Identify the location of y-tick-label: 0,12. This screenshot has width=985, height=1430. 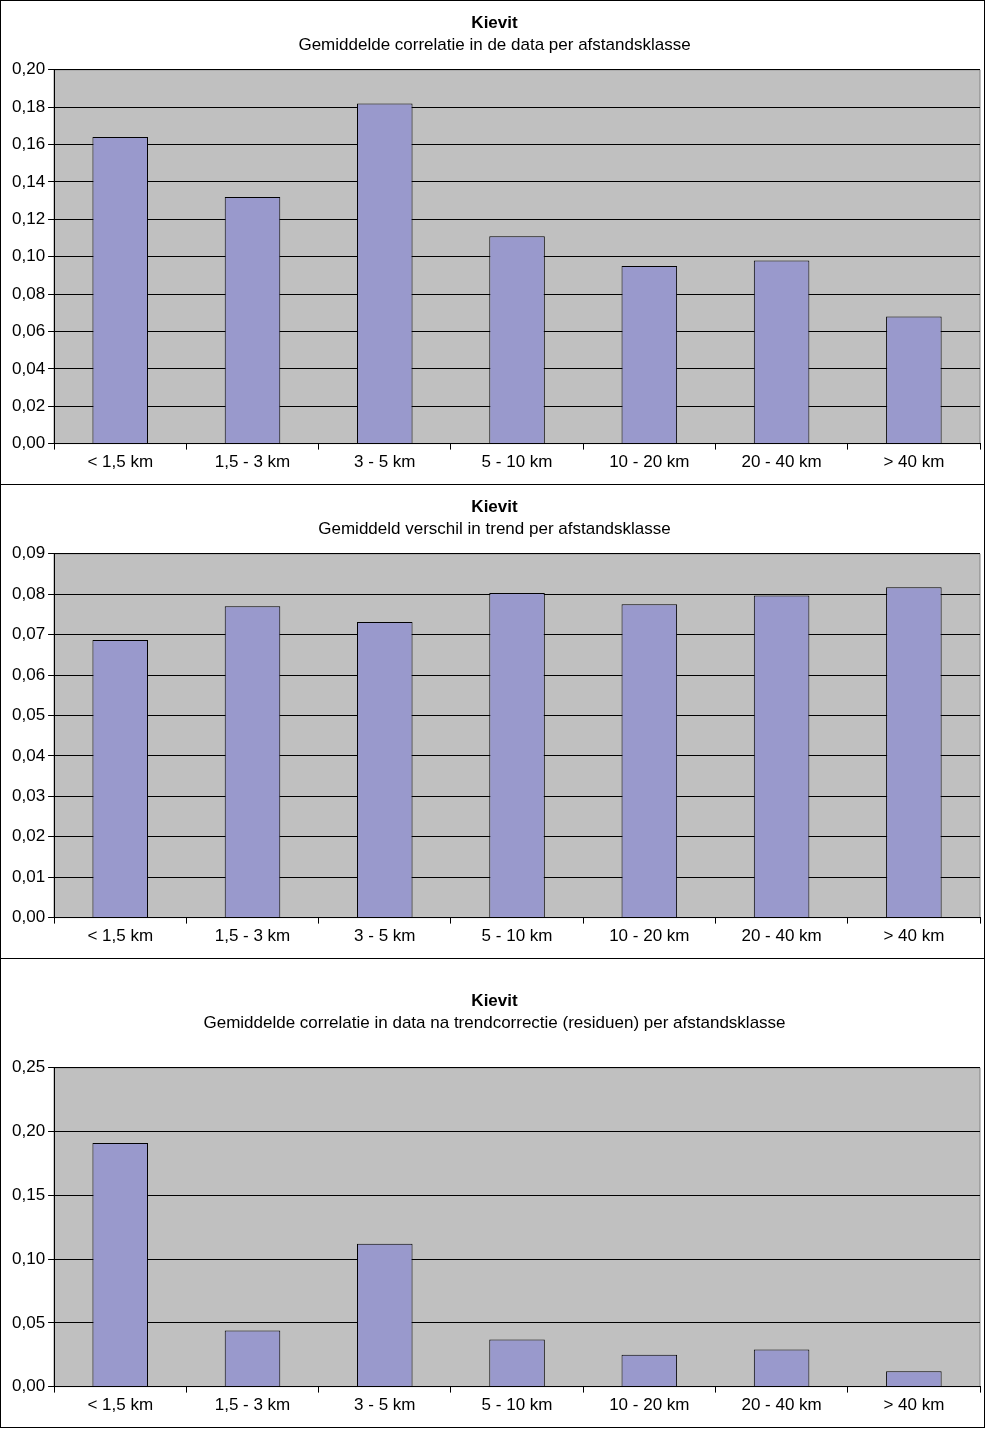
(28, 219).